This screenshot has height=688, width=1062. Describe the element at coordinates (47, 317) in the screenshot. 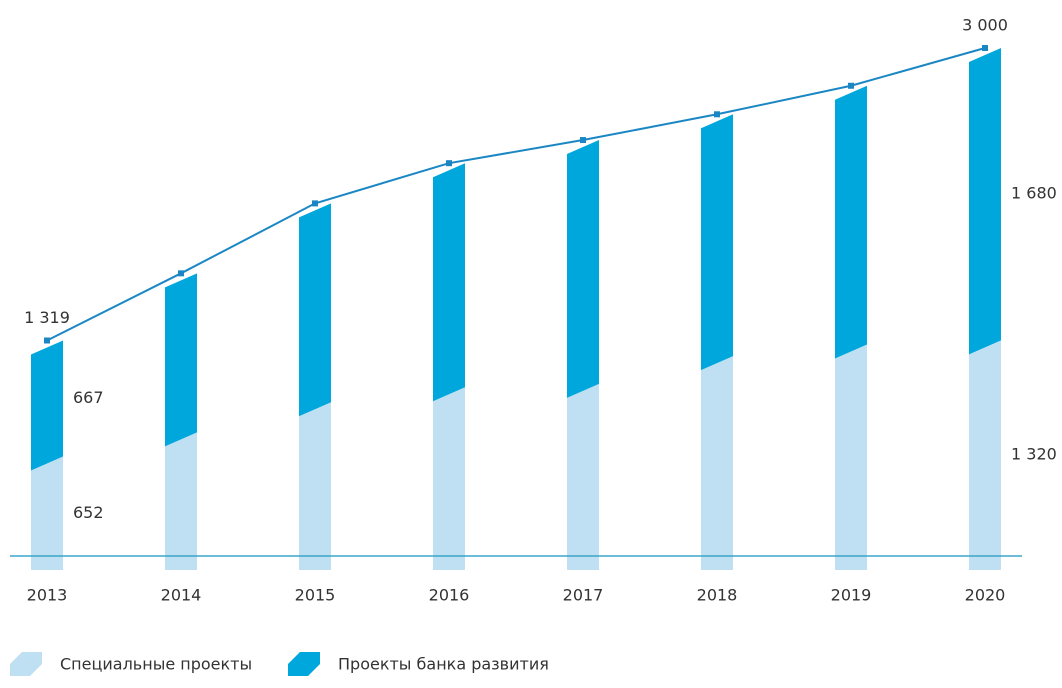

I see `total-label: 1 319` at that location.